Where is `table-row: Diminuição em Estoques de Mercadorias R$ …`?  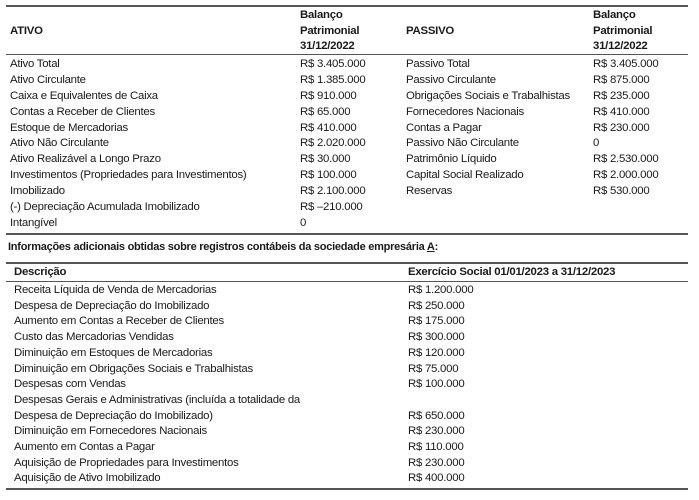
table-row: Diminuição em Estoques de Mercadorias R$ … is located at coordinates (347, 354).